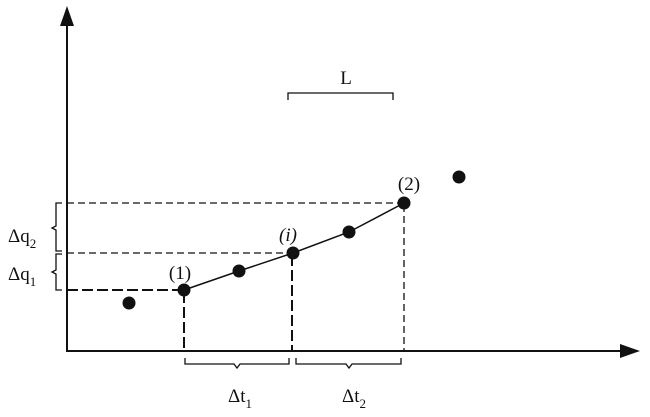 This screenshot has width=650, height=417. I want to click on segment-line, so click(294, 246).